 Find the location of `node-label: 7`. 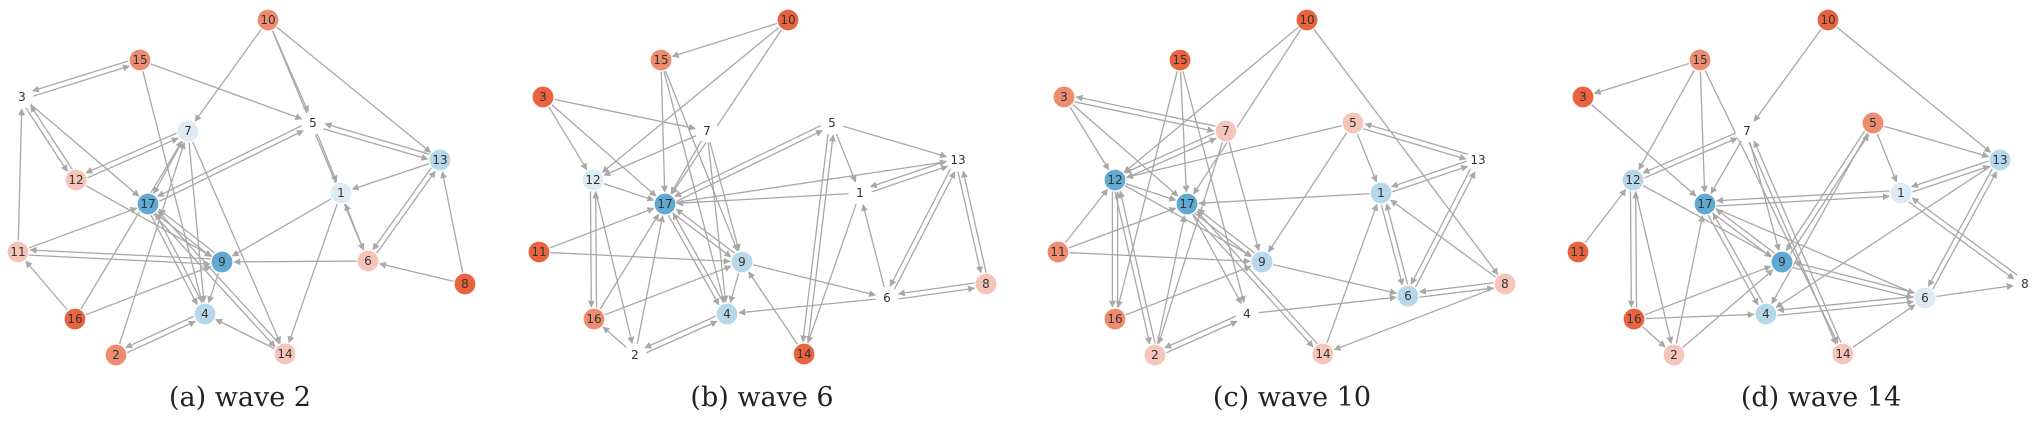

node-label: 7 is located at coordinates (707, 131).